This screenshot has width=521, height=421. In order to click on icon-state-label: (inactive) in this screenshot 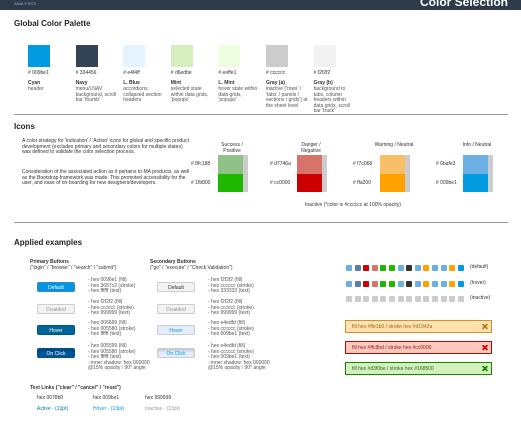, I will do `click(480, 298)`.